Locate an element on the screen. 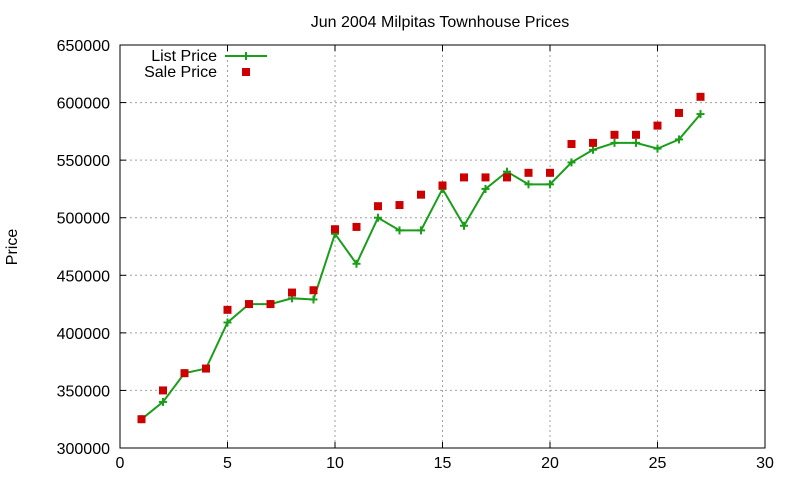 The image size is (800, 480). legend-label-sale-price: Sale Price is located at coordinates (180, 72).